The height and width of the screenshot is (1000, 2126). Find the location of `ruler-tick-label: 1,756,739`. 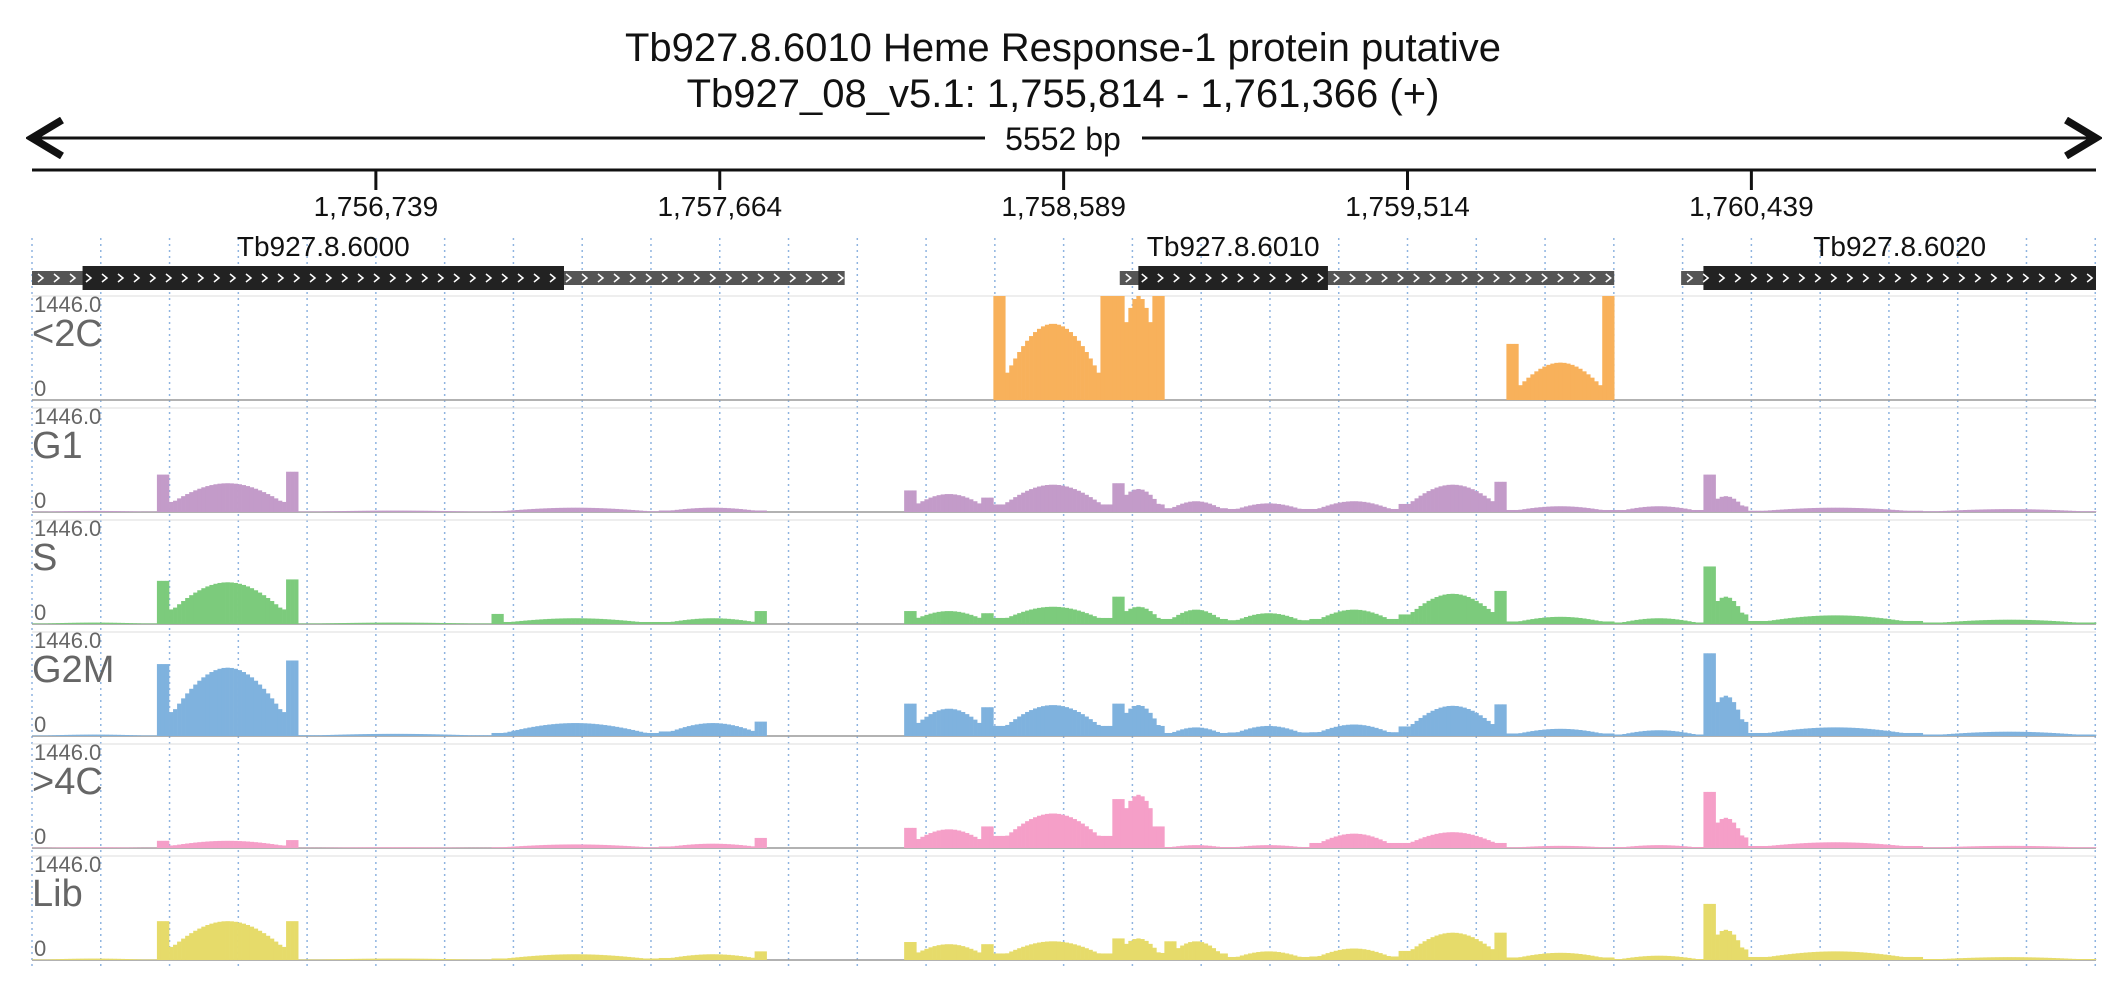

ruler-tick-label: 1,756,739 is located at coordinates (376, 206).